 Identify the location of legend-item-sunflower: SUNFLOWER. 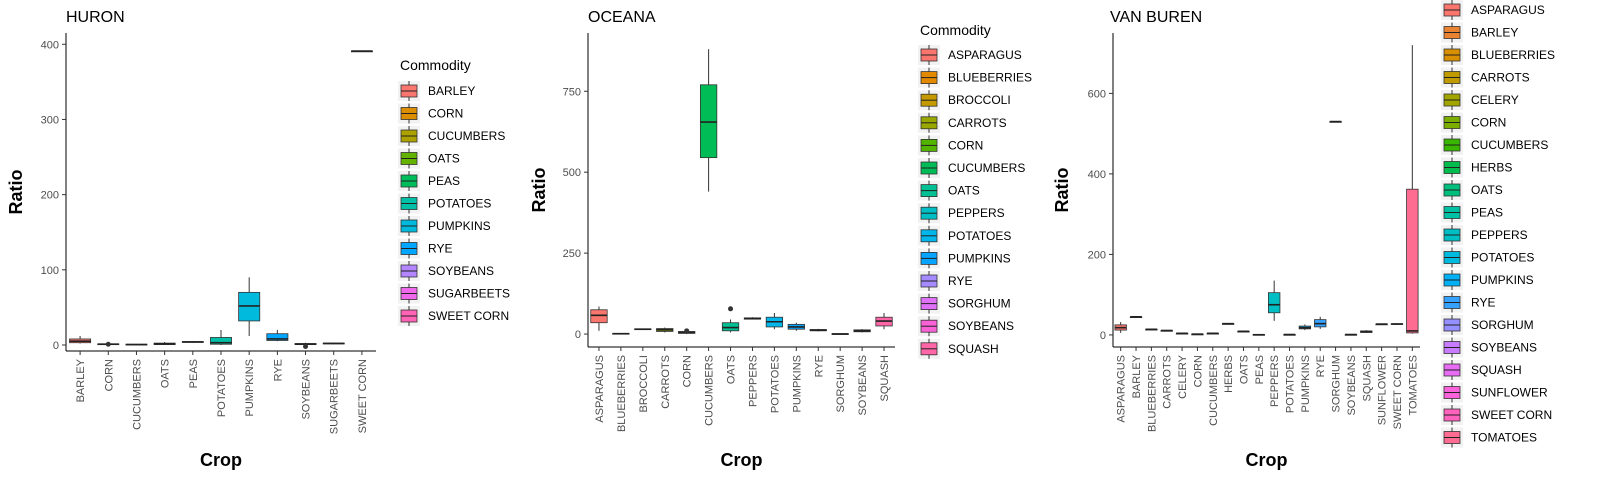
(1494, 392).